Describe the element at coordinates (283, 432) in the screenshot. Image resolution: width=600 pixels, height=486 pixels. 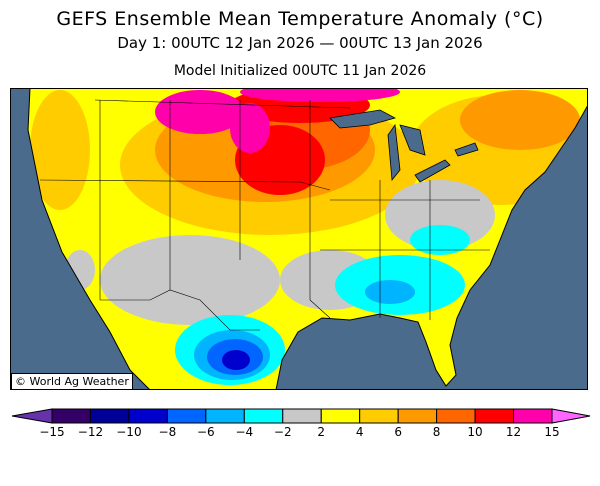
I see `legend-tick-label: −2` at that location.